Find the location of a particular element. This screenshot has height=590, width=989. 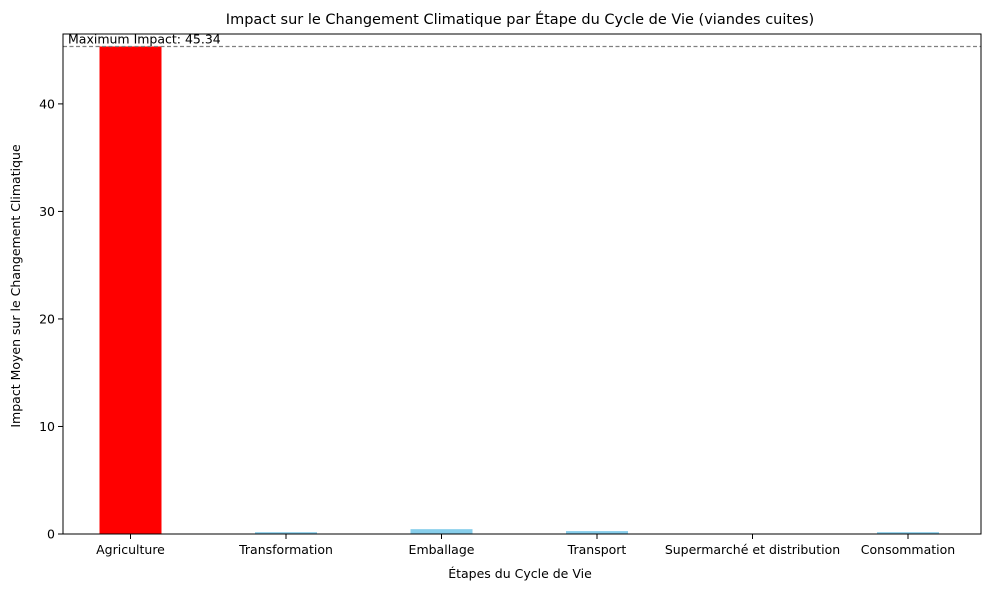

y-tick-label-40: 40 is located at coordinates (47, 103).